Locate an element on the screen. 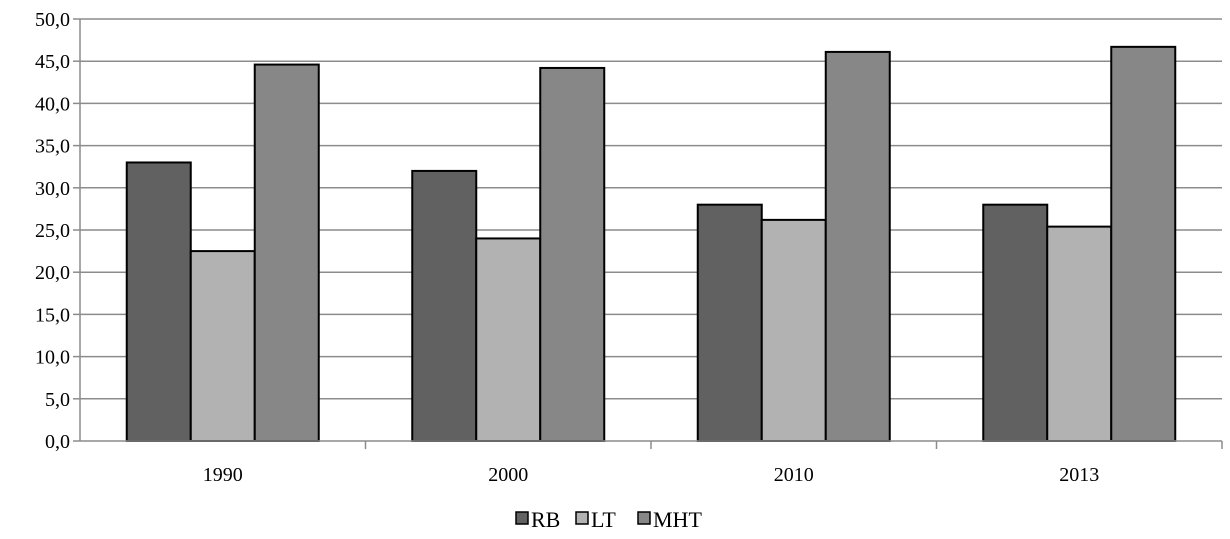 This screenshot has height=539, width=1230. y-tick-label: 50,0 is located at coordinates (52, 20).